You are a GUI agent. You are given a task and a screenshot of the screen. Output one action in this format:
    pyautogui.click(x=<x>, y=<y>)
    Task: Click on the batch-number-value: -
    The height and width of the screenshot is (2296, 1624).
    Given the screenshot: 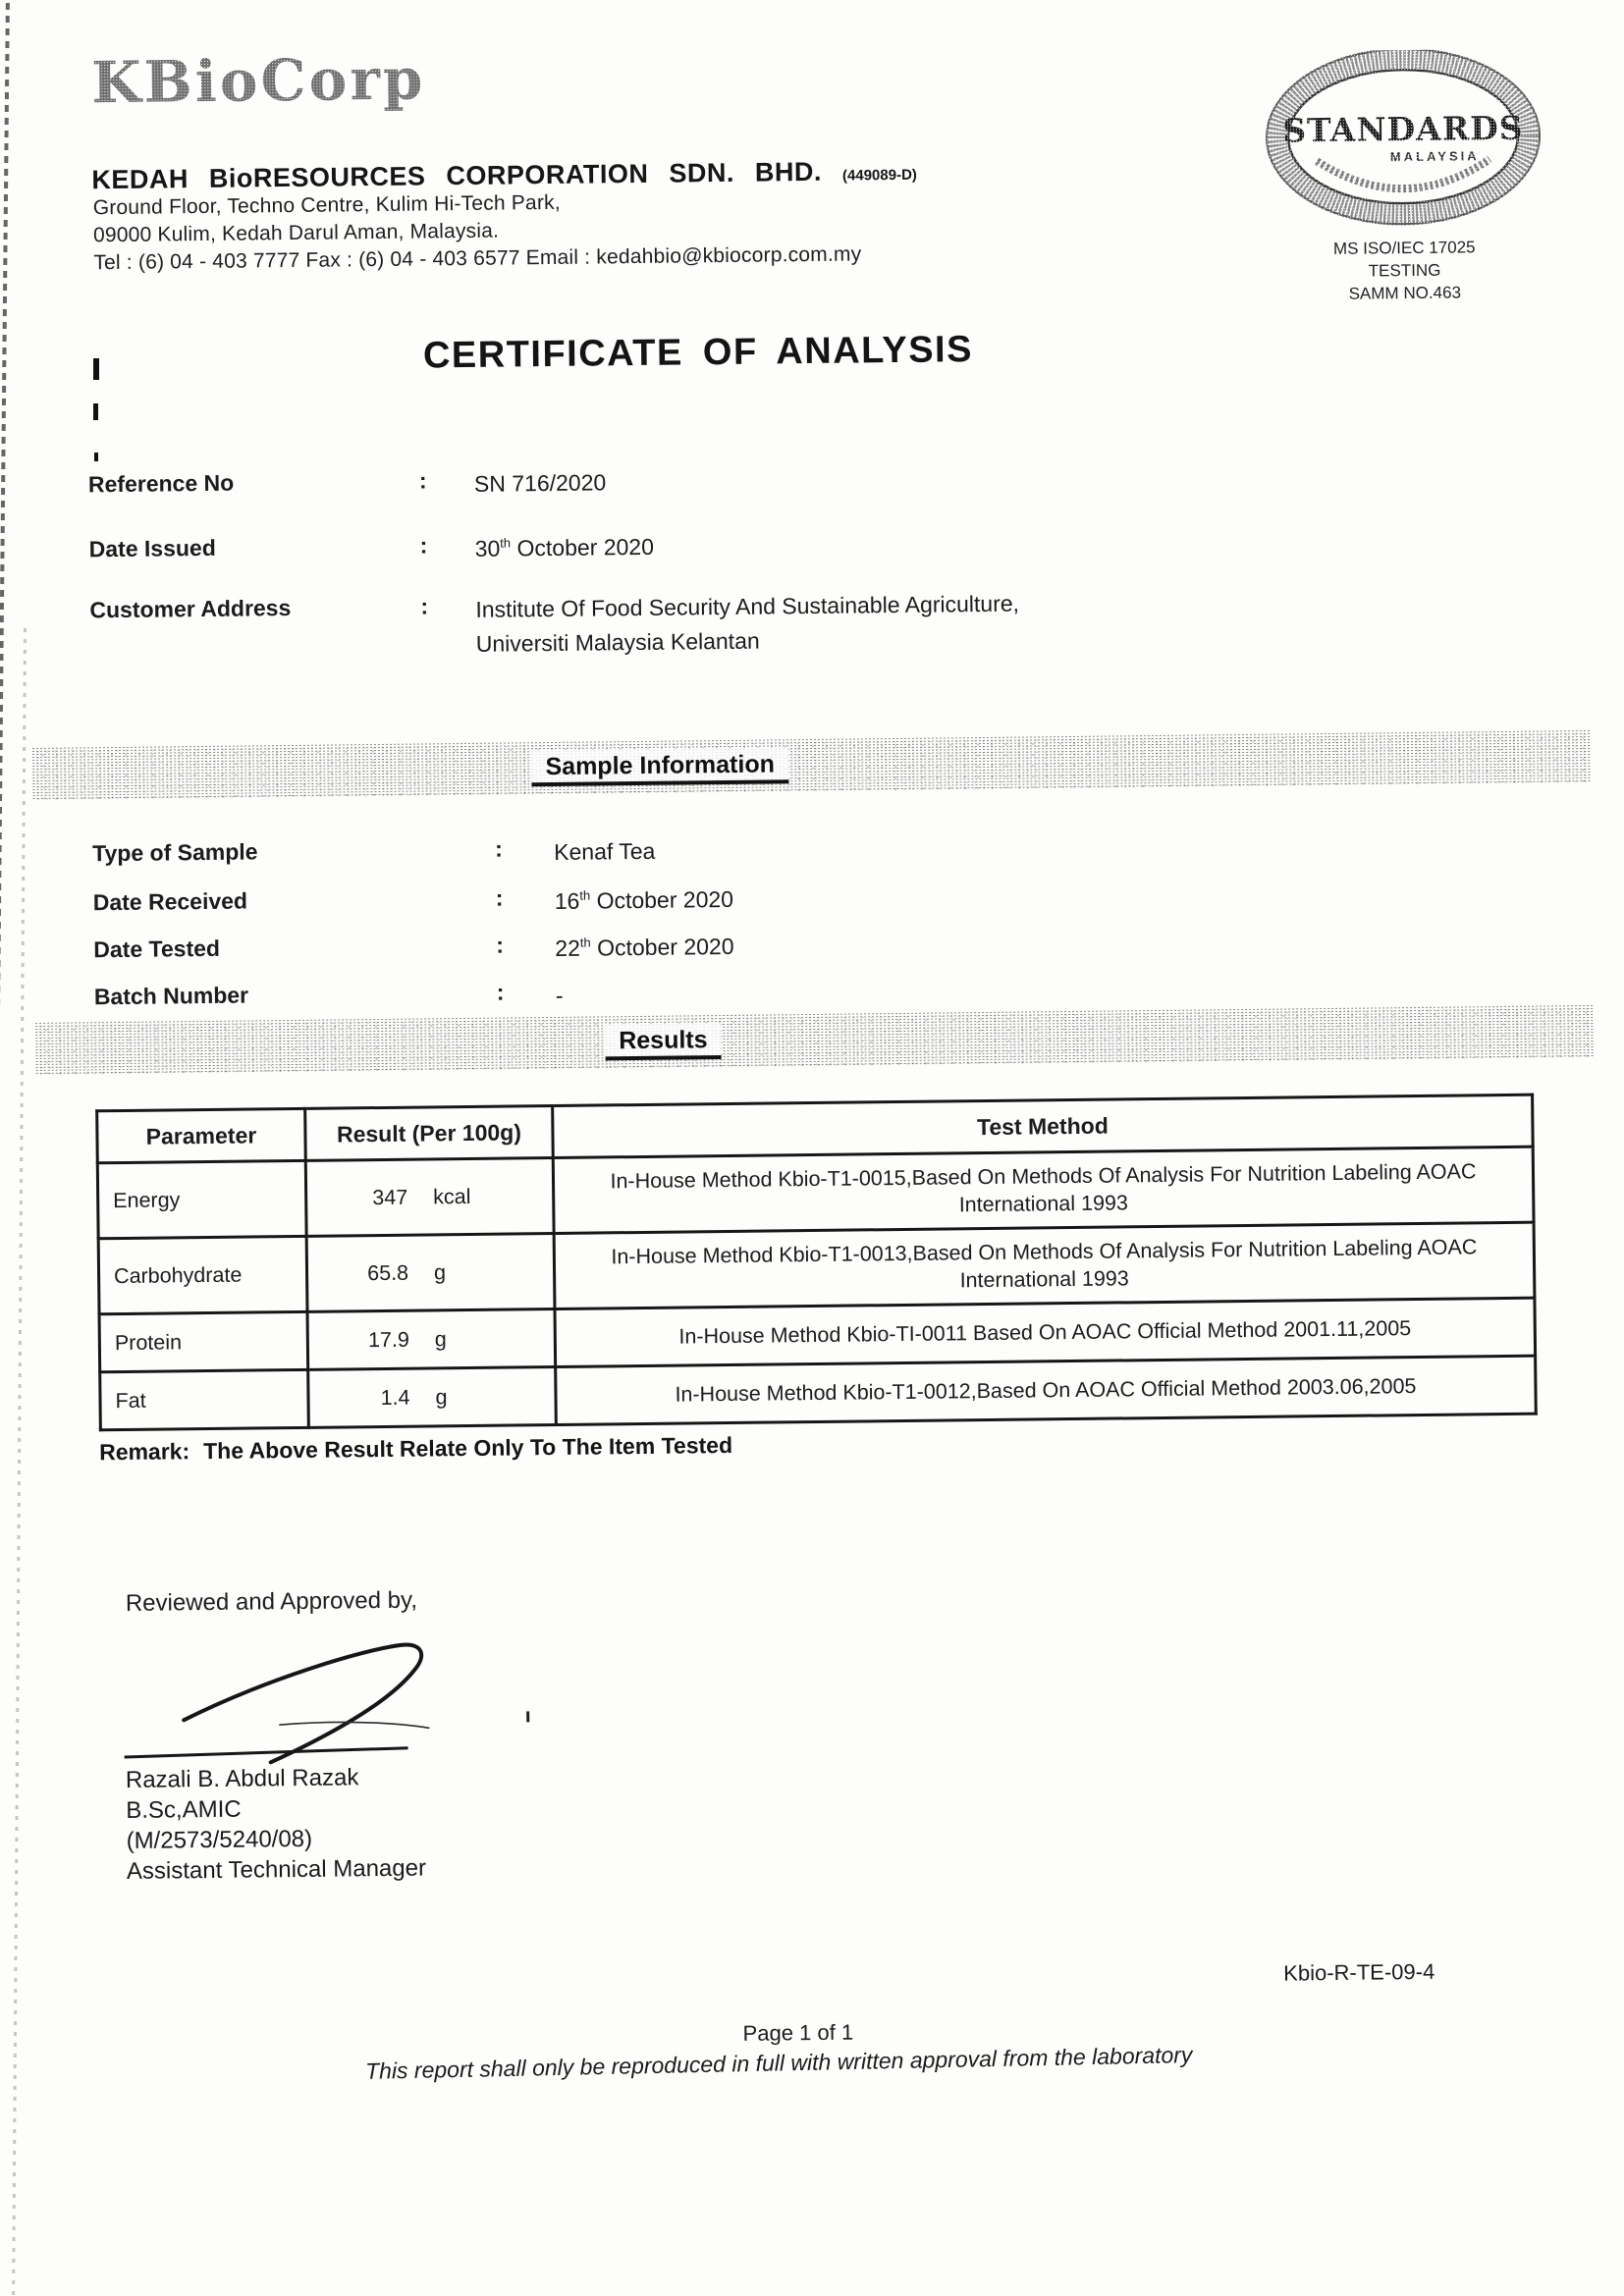 What is the action you would take?
    pyautogui.click(x=559, y=995)
    